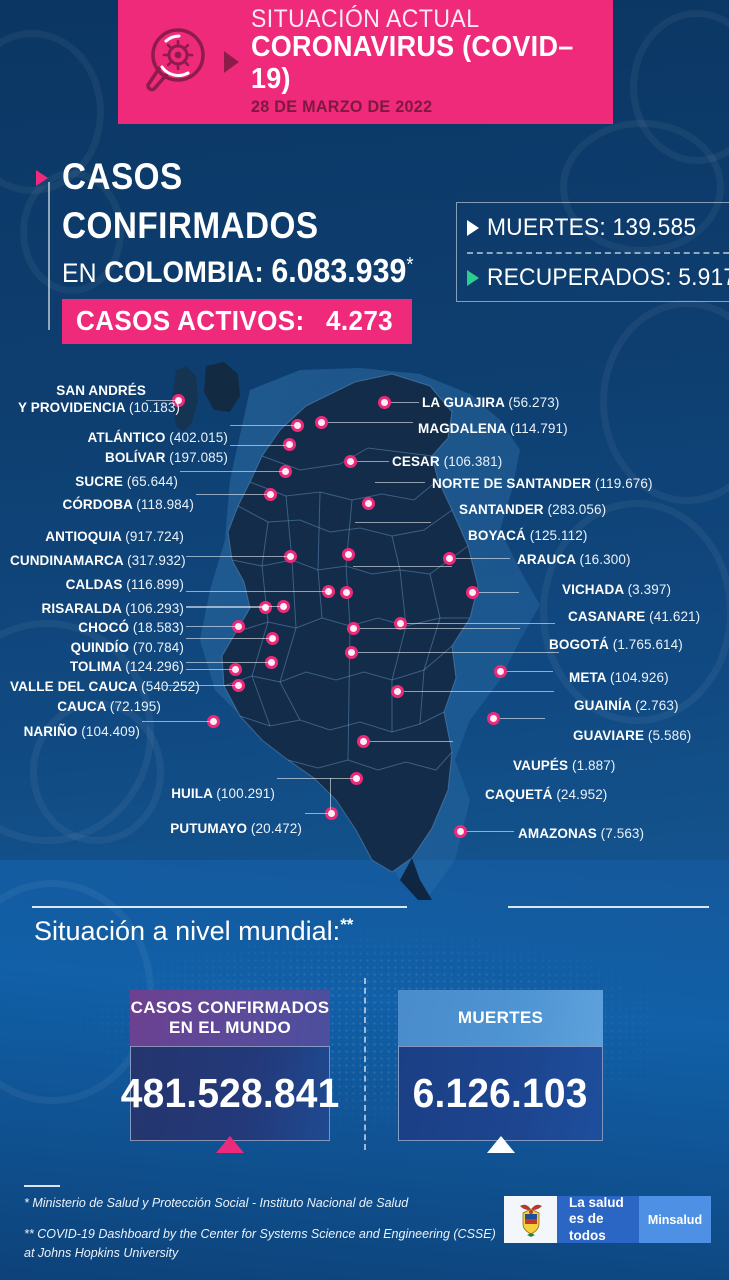 The width and height of the screenshot is (729, 1280). I want to click on dept-name: CÓRDOBA, so click(97, 504).